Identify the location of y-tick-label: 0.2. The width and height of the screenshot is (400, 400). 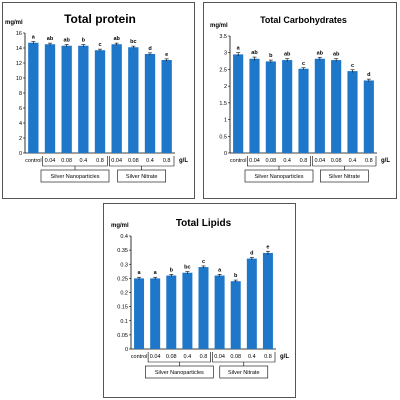
(124, 294).